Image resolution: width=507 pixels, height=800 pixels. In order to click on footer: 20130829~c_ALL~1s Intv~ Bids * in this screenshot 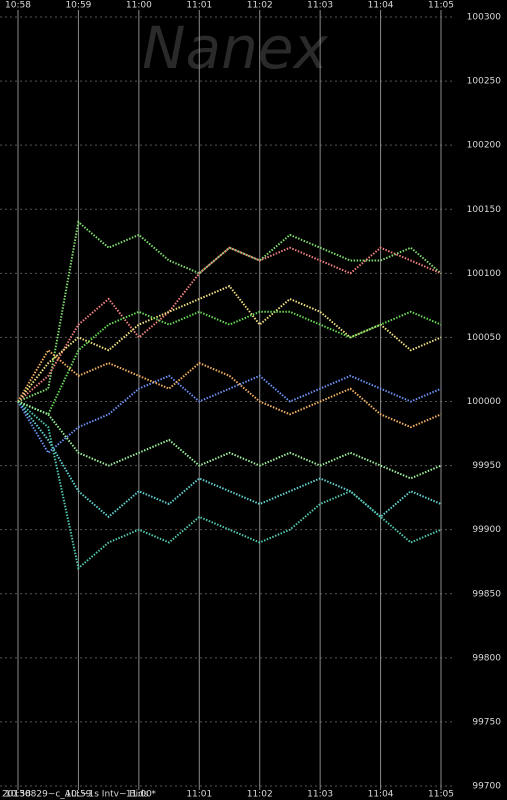, I will do `click(79, 795)`.